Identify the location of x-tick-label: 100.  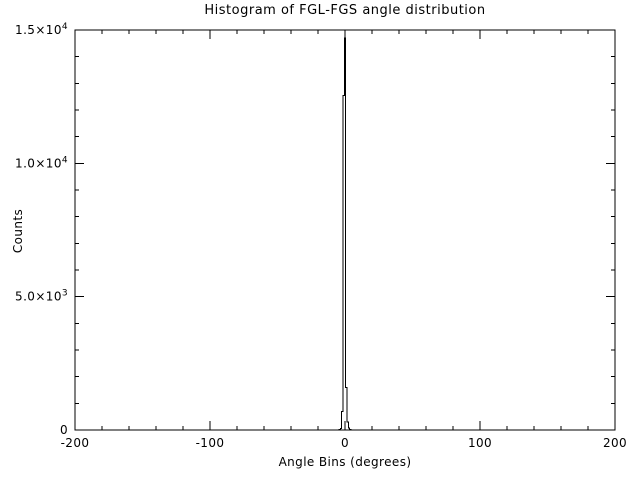
(480, 443).